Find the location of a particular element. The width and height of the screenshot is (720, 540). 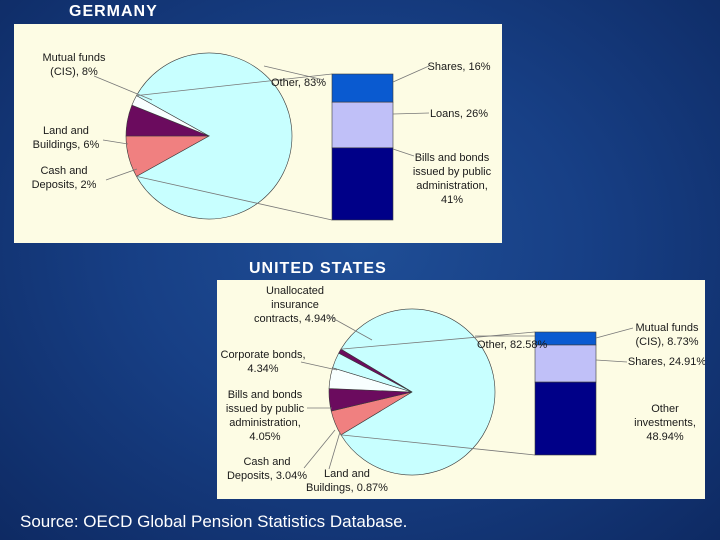

chart-title-germany: GERMANY is located at coordinates (113, 11).